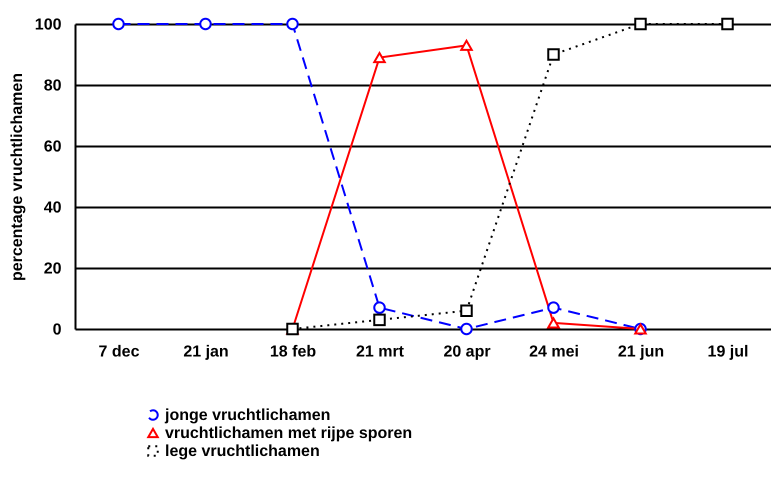 This screenshot has height=481, width=782. What do you see at coordinates (17, 177) in the screenshot?
I see `y-axis-title: percentage vruchtlichamen` at bounding box center [17, 177].